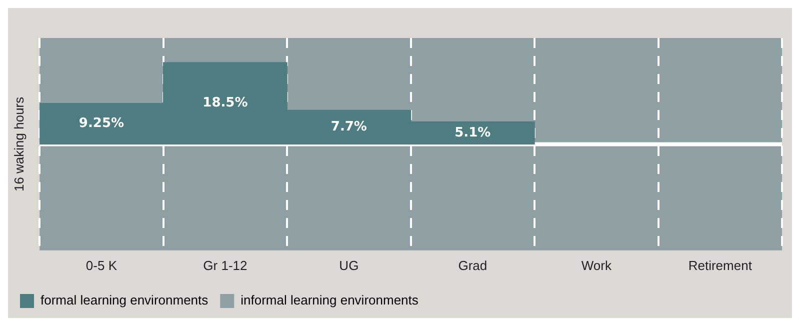  What do you see at coordinates (225, 265) in the screenshot?
I see `x-tick-label: Gr 1-12` at bounding box center [225, 265].